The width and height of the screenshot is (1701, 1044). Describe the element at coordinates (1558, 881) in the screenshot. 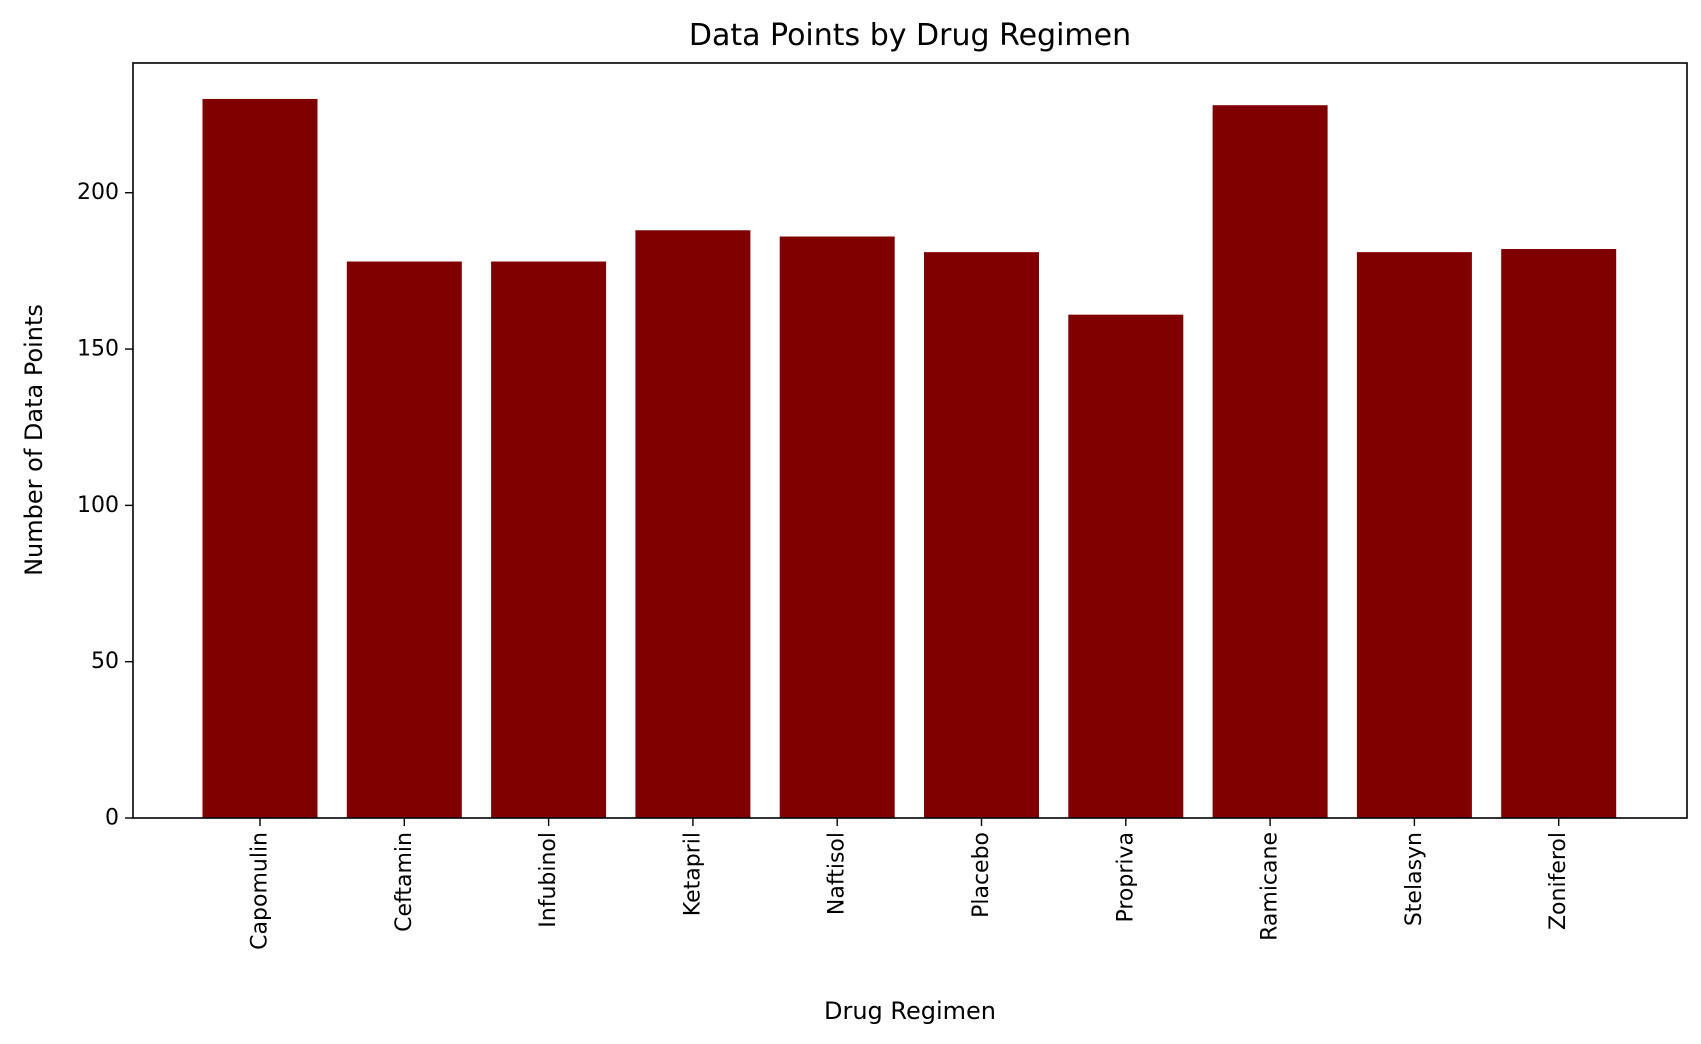

I see `x-tick-label: Zoniferol` at that location.